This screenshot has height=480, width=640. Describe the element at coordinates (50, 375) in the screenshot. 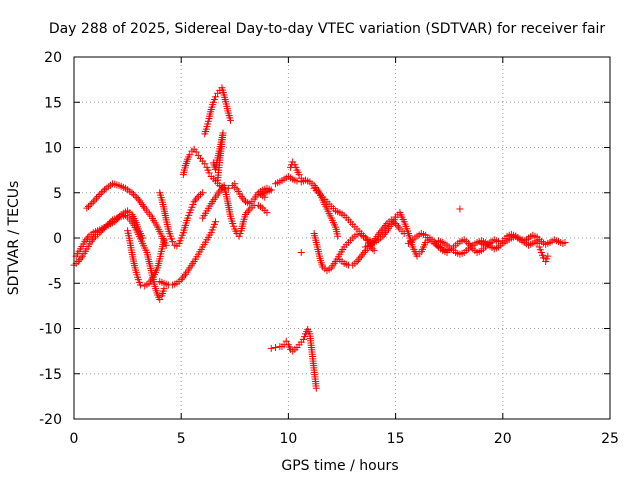

I see `y-tick-label: -15` at that location.